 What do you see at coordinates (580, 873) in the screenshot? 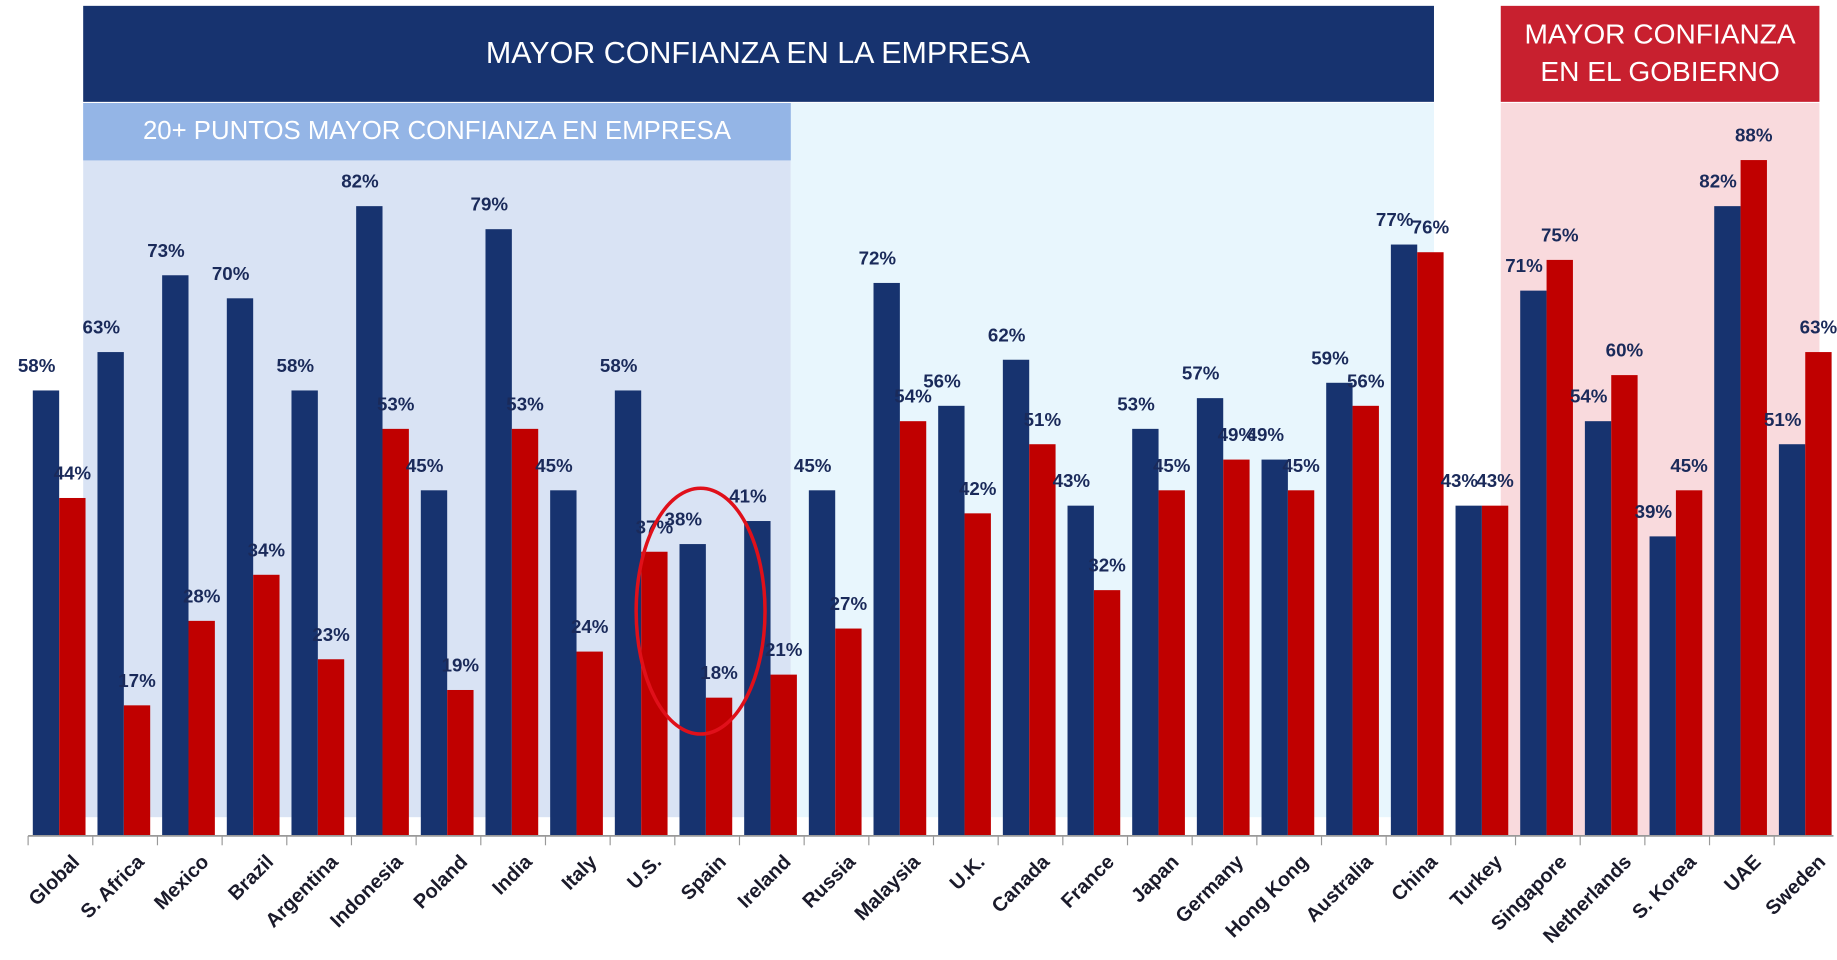
I see `x-tick-label: Italy` at bounding box center [580, 873].